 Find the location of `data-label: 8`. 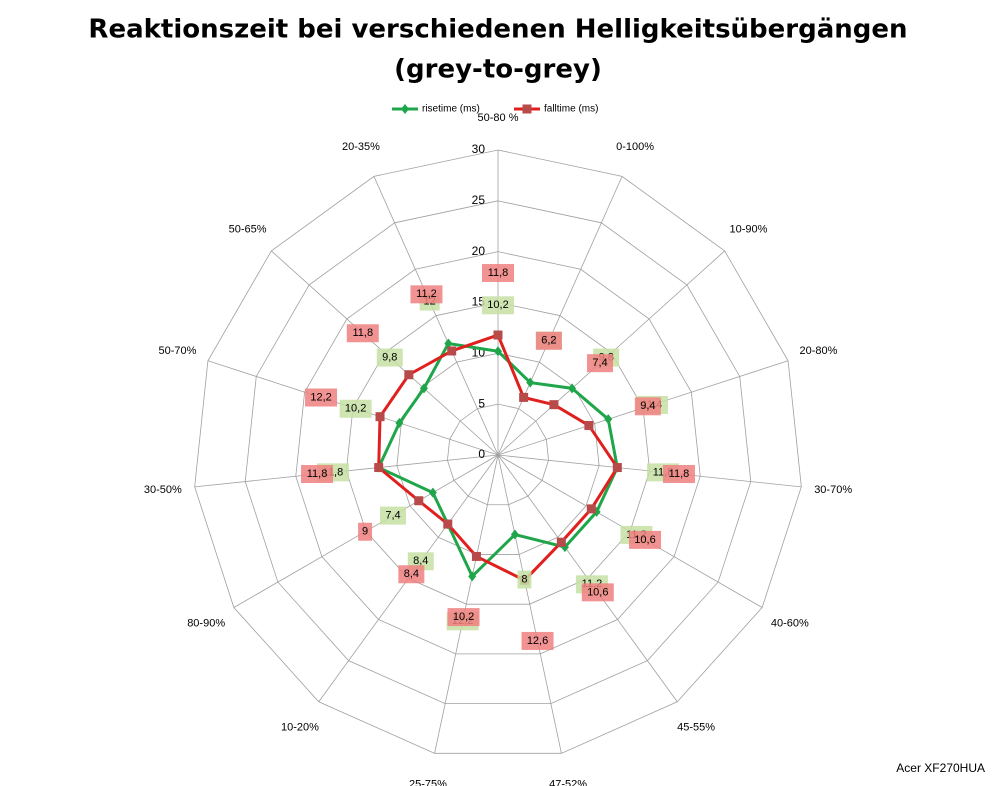

data-label: 8 is located at coordinates (524, 579).